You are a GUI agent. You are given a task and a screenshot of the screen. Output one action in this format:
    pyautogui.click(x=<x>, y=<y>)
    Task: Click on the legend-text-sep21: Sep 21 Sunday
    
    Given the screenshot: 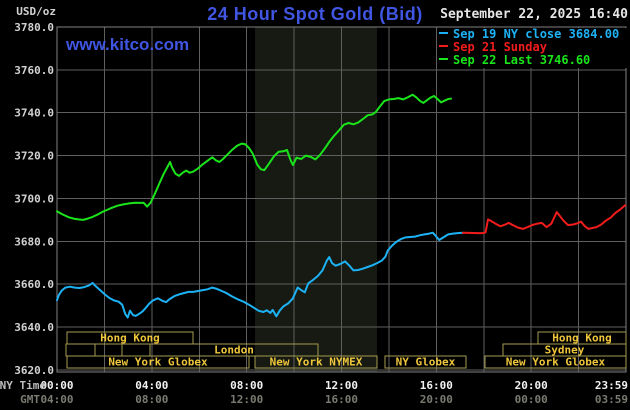 What is the action you would take?
    pyautogui.click(x=500, y=47)
    